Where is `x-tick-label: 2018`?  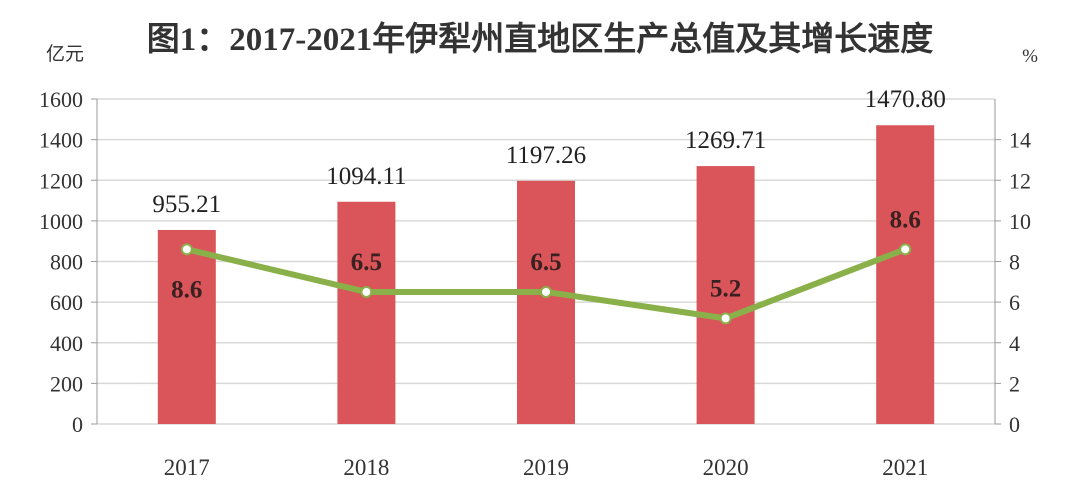
x-tick-label: 2018 is located at coordinates (366, 467).